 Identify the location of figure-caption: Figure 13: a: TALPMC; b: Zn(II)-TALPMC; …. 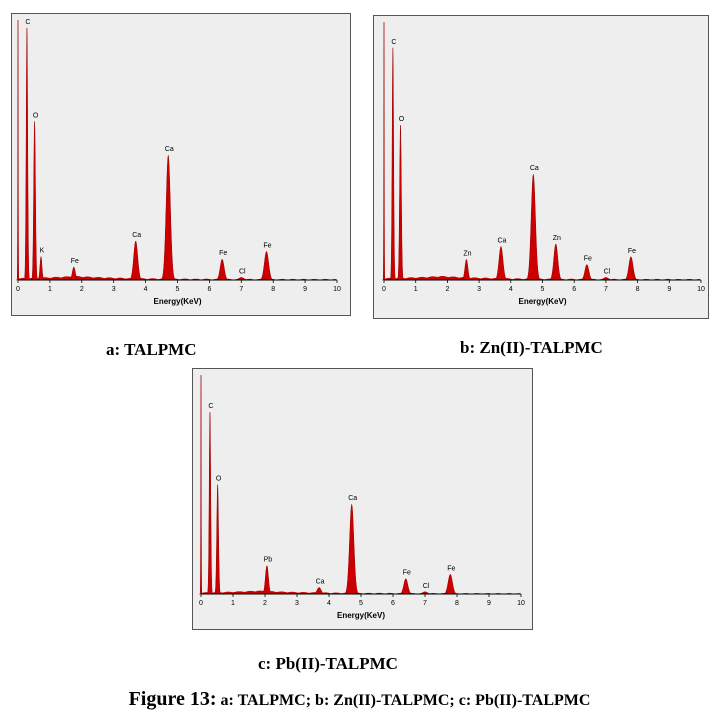
(359, 699).